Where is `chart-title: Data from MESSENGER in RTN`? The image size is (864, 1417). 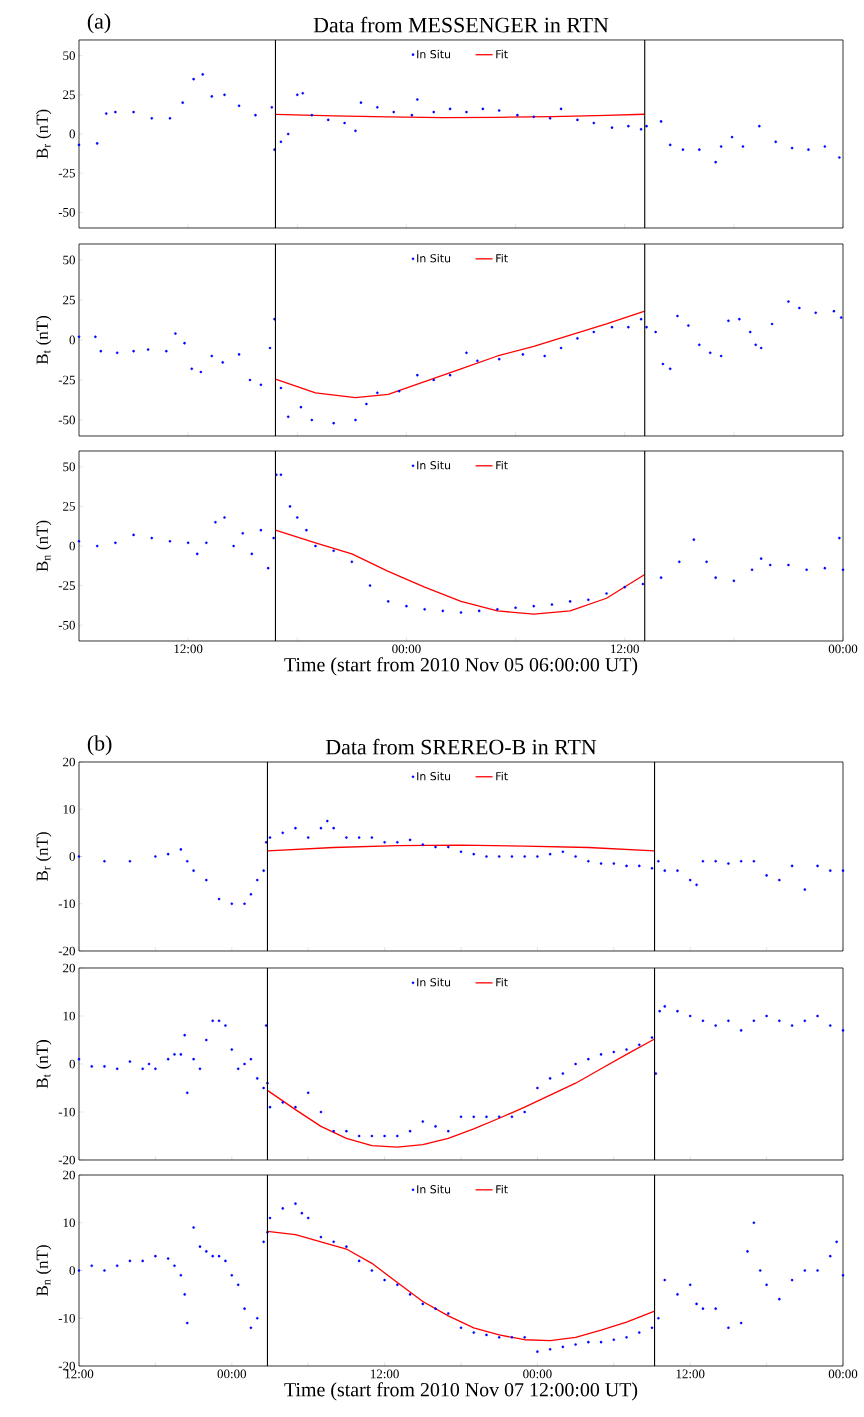 chart-title: Data from MESSENGER in RTN is located at coordinates (461, 24).